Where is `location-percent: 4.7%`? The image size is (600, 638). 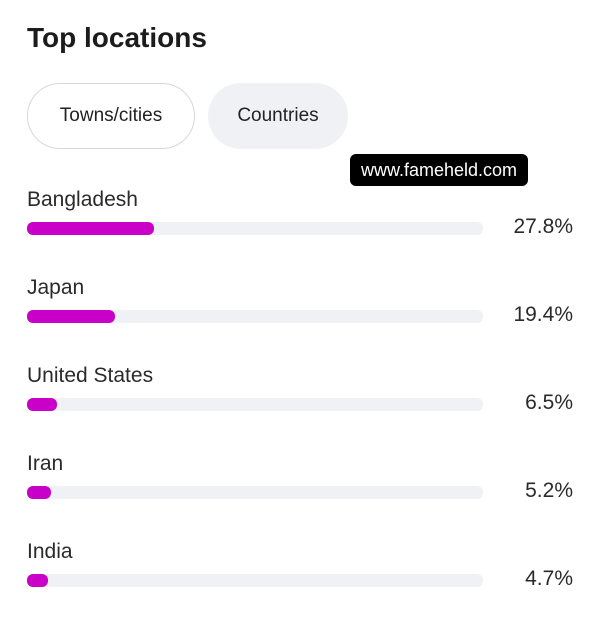
location-percent: 4.7% is located at coordinates (549, 578).